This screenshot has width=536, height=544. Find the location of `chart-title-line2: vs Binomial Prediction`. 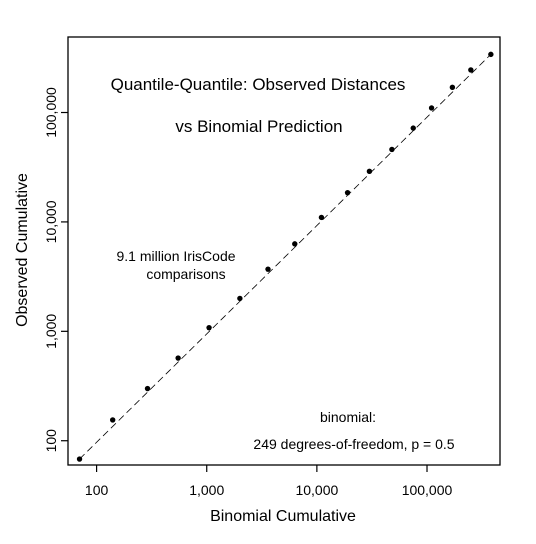

chart-title-line2: vs Binomial Prediction is located at coordinates (258, 126).